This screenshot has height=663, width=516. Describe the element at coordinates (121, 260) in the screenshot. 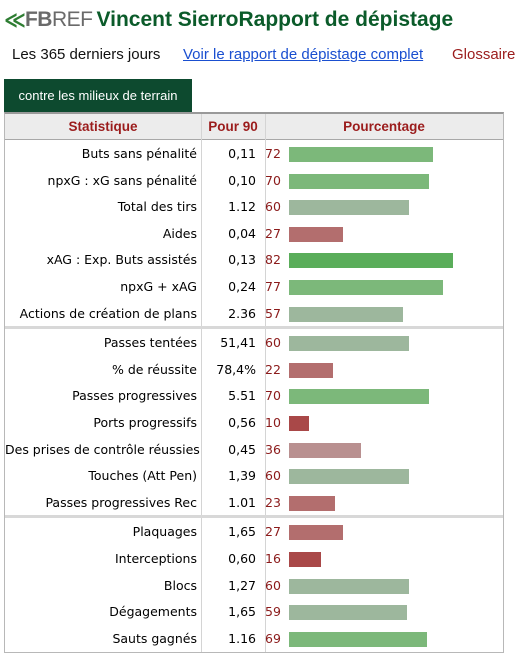

I see `stat-name: xAG : Exp. Buts assistés` at that location.